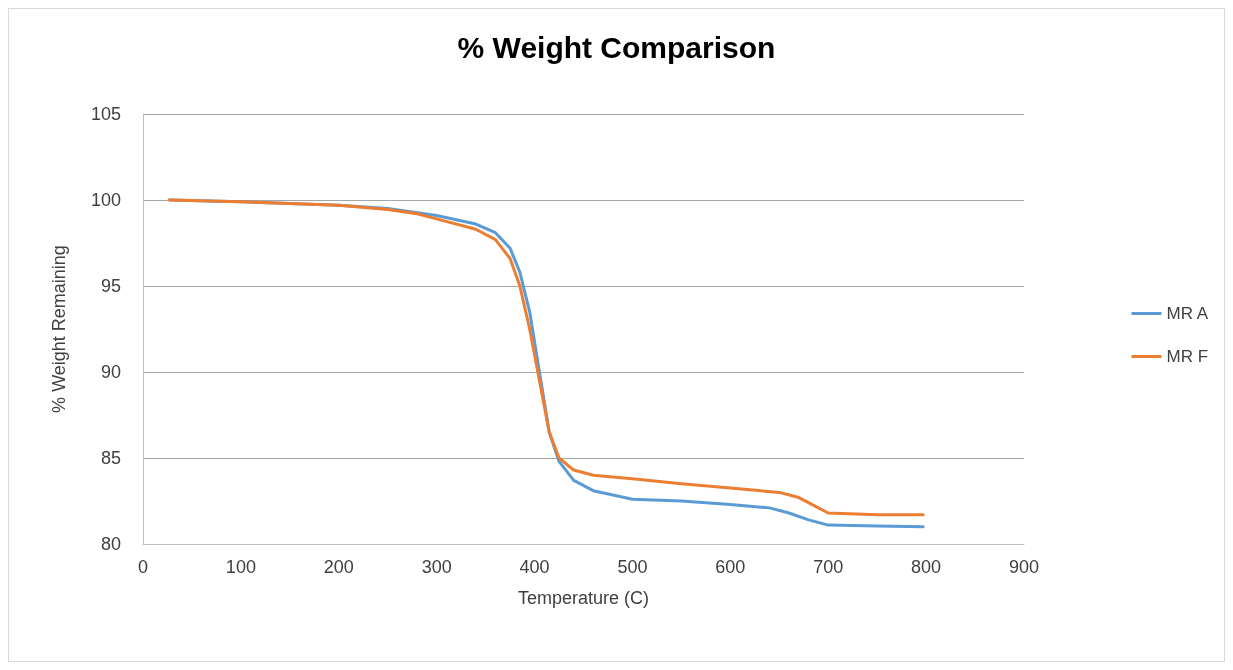 The image size is (1233, 670). I want to click on x-tick-label: 800, so click(926, 567).